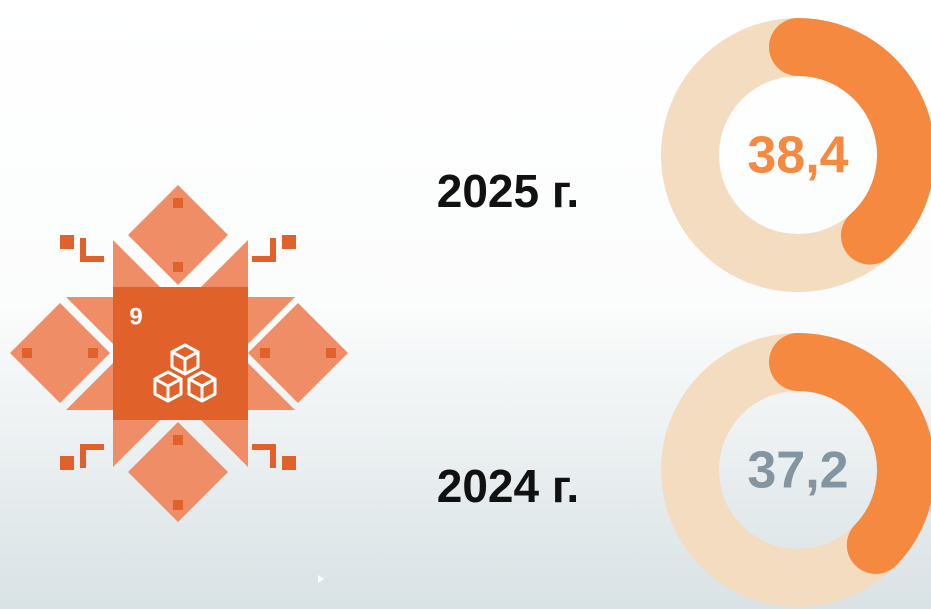 This screenshot has width=931, height=609. I want to click on year-label: 2024 г., so click(508, 486).